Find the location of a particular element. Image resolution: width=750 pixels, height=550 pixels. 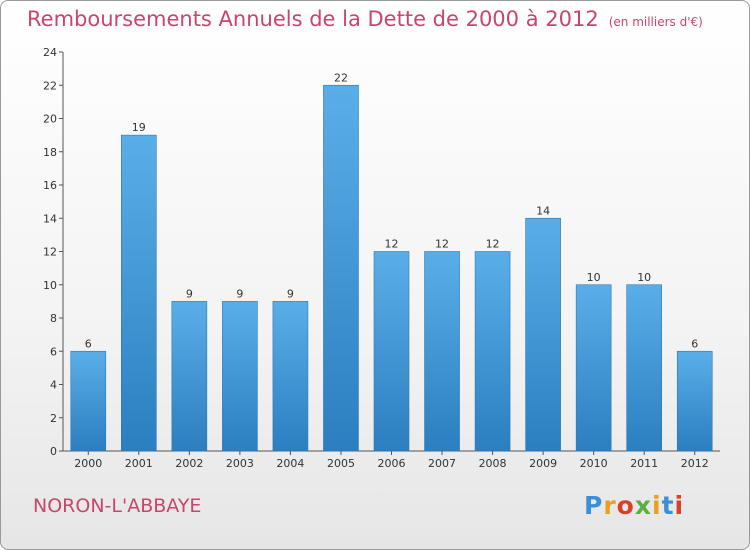

bar-2001 is located at coordinates (139, 293).